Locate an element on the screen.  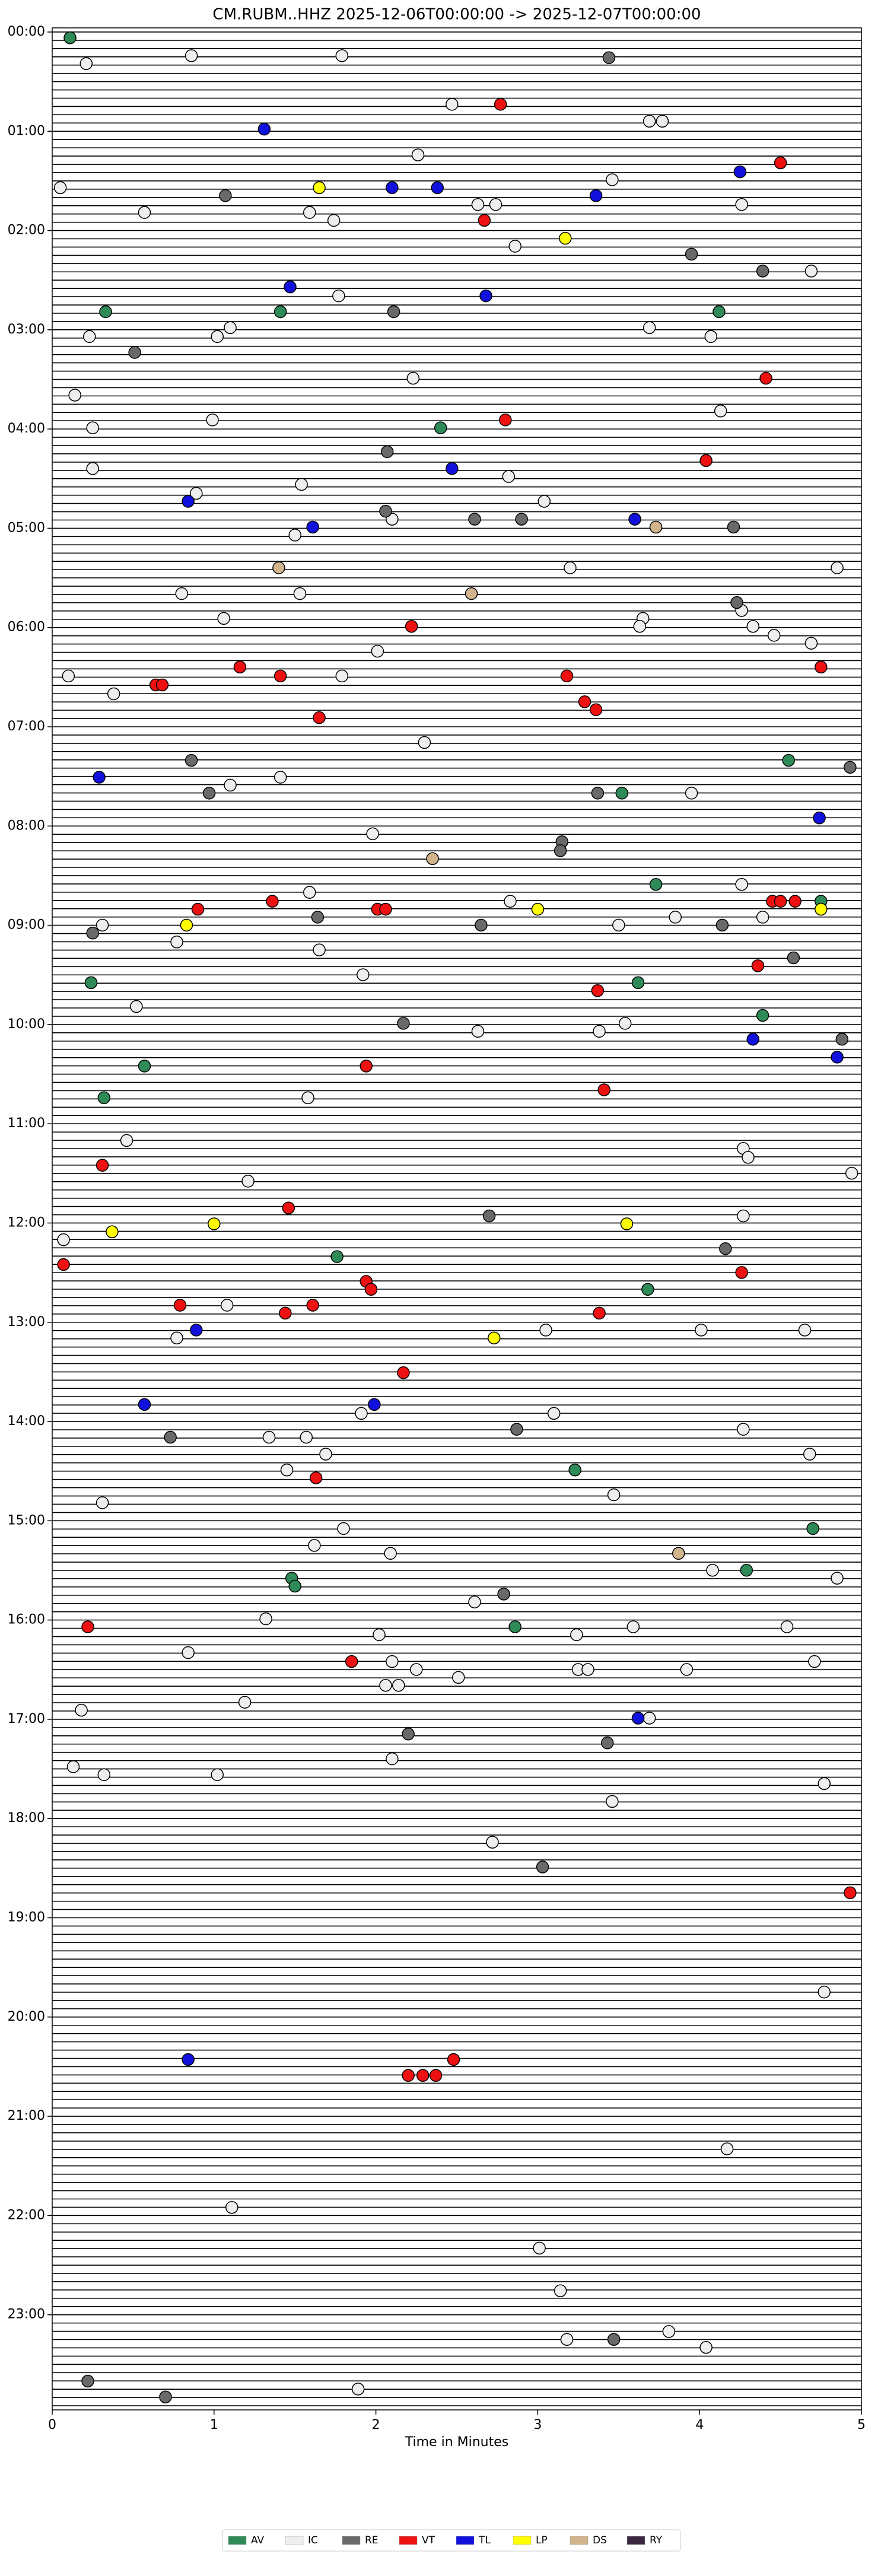
y-tick-label: 00:00 is located at coordinates (27, 31).